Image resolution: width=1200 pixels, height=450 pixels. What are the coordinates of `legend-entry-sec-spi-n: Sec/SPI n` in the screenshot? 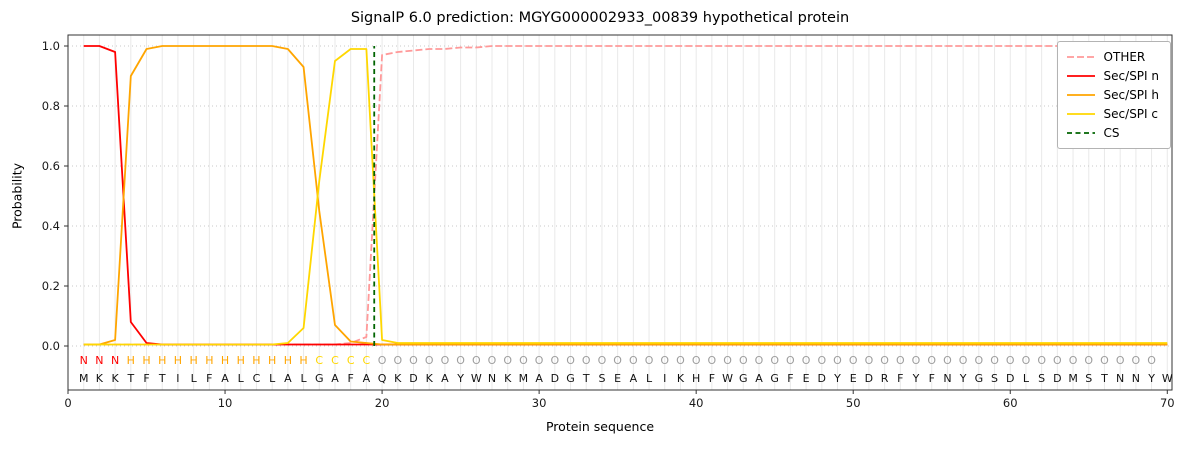 It's located at (1112, 76).